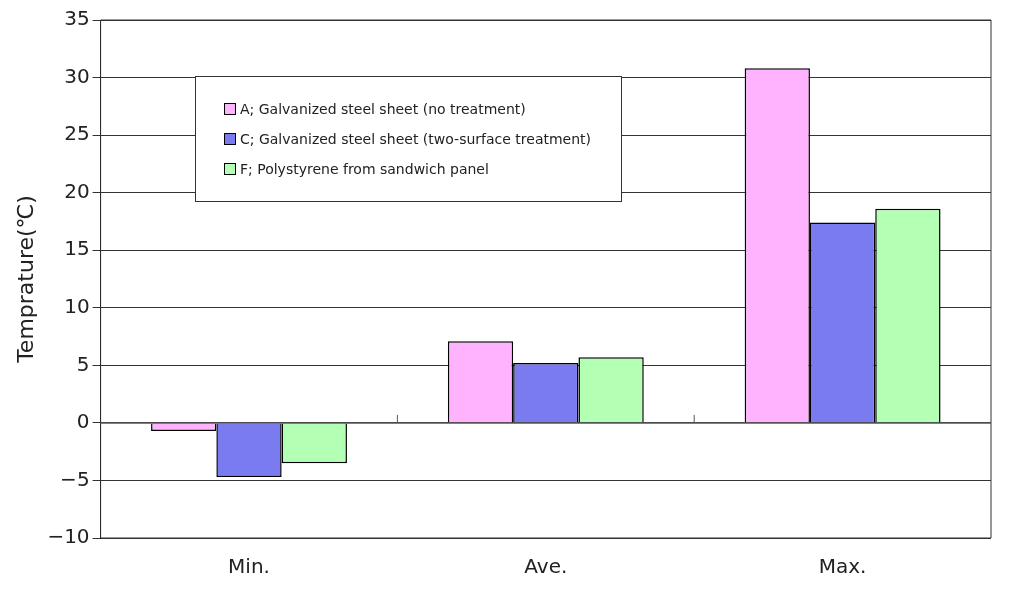  I want to click on x-tick-label: Ave., so click(546, 566).